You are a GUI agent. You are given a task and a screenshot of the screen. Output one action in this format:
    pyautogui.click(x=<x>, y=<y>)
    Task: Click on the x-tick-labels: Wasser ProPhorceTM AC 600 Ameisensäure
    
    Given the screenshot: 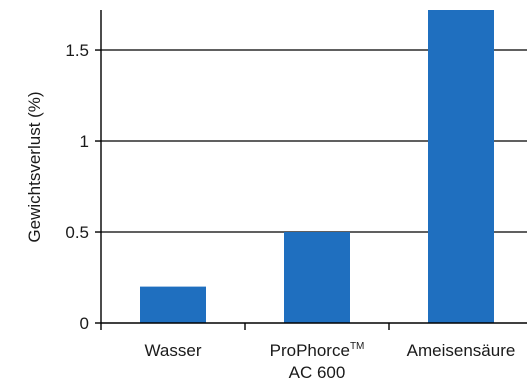 What is the action you would take?
    pyautogui.click(x=330, y=360)
    